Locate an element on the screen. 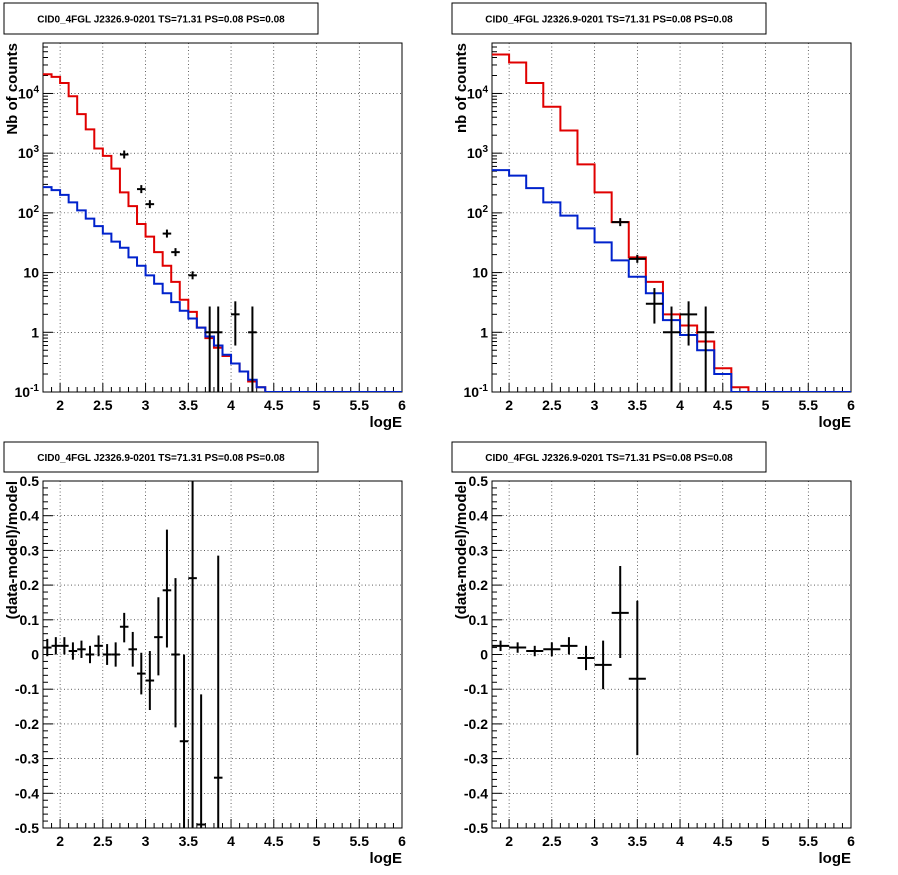  histogram-blue is located at coordinates (671, 280).